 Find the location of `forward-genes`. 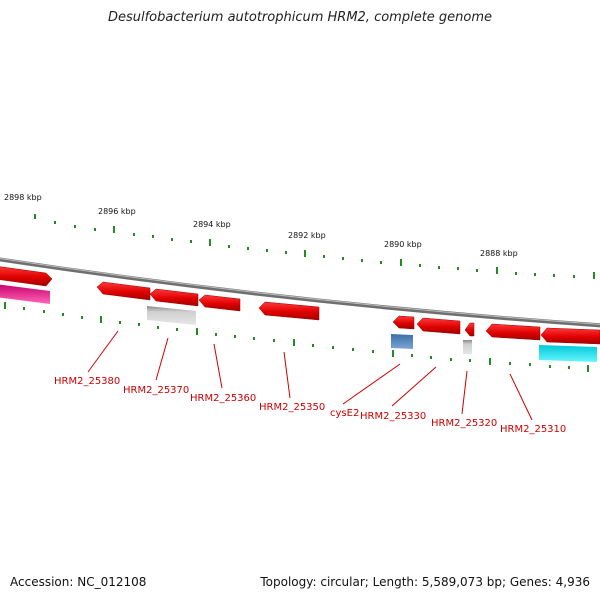

forward-genes is located at coordinates (300, 305).